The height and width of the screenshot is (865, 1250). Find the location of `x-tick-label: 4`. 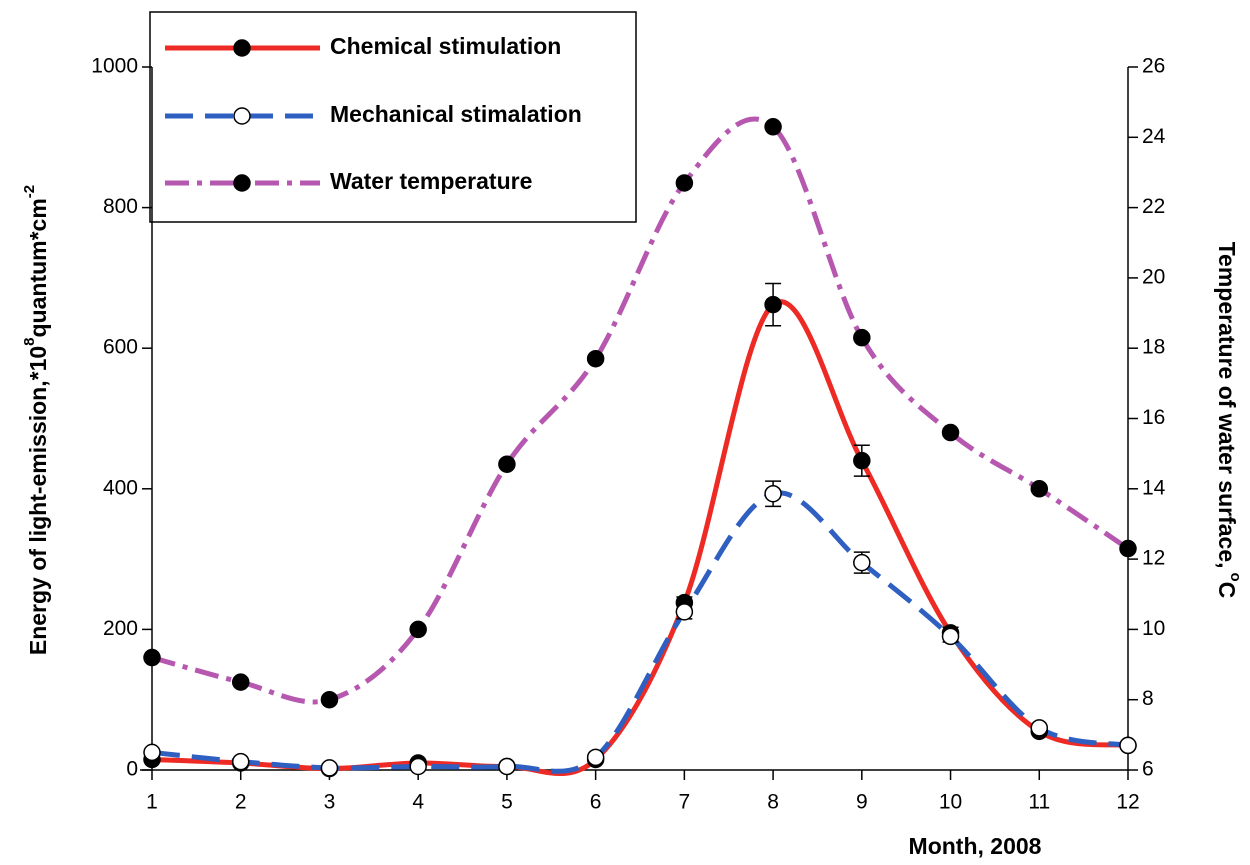

x-tick-label: 4 is located at coordinates (418, 802).